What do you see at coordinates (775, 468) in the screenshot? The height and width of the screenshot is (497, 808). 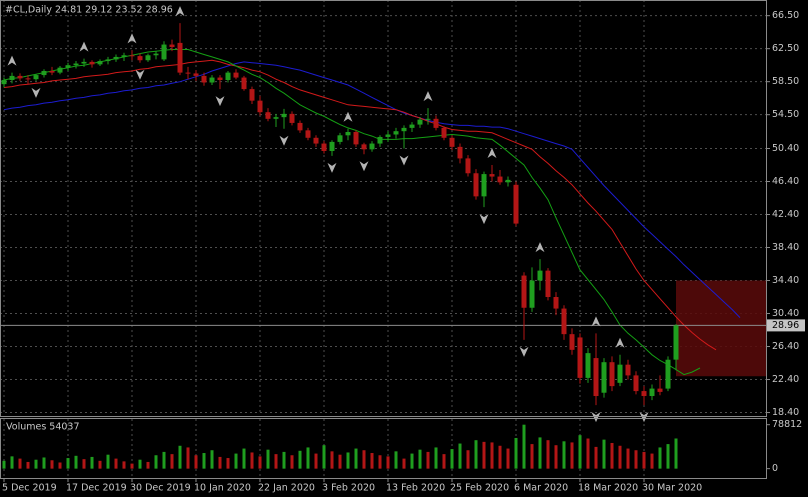 I see `volume-tick-label: 0` at bounding box center [775, 468].